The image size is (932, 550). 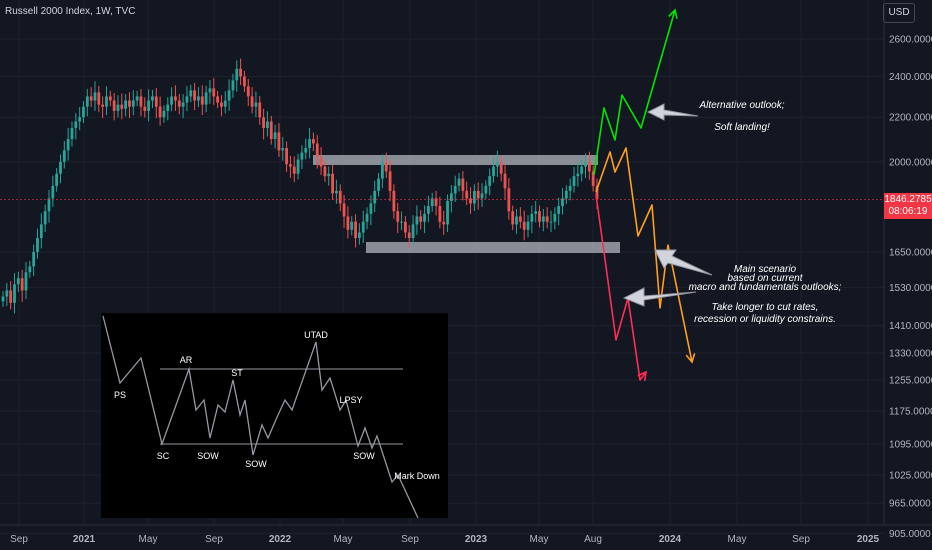 What do you see at coordinates (683, 262) in the screenshot?
I see `main-callout-arrow-upper` at bounding box center [683, 262].